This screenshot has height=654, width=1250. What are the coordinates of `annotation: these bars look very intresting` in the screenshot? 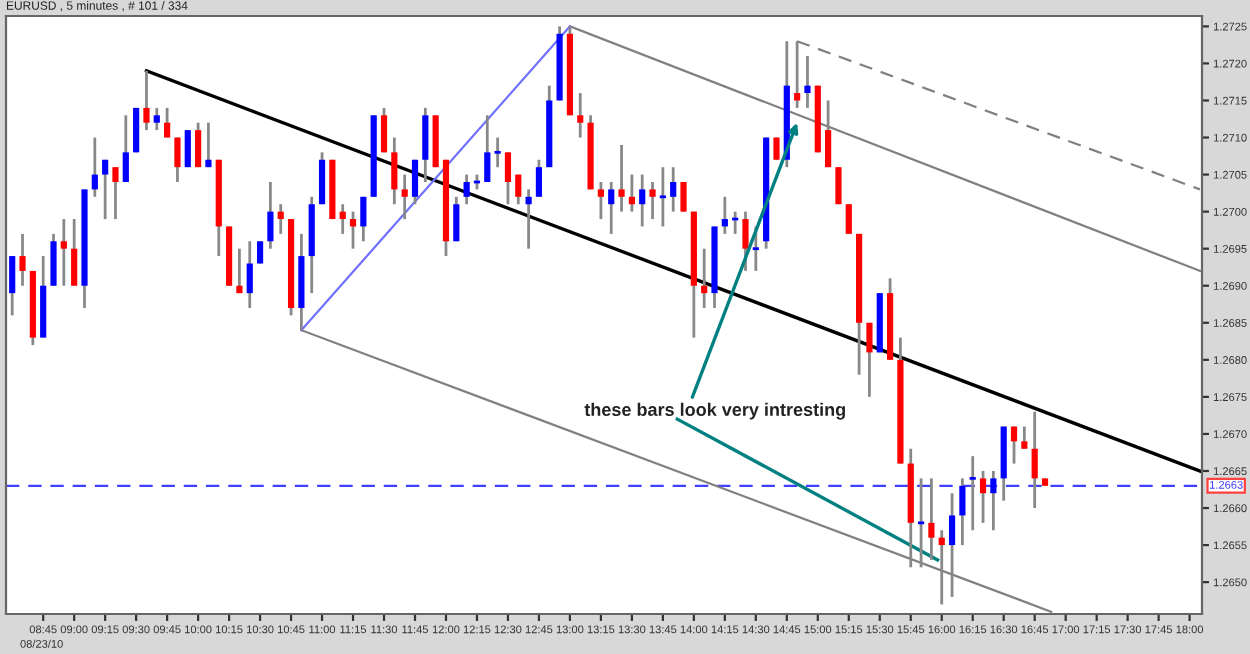 It's located at (714, 411).